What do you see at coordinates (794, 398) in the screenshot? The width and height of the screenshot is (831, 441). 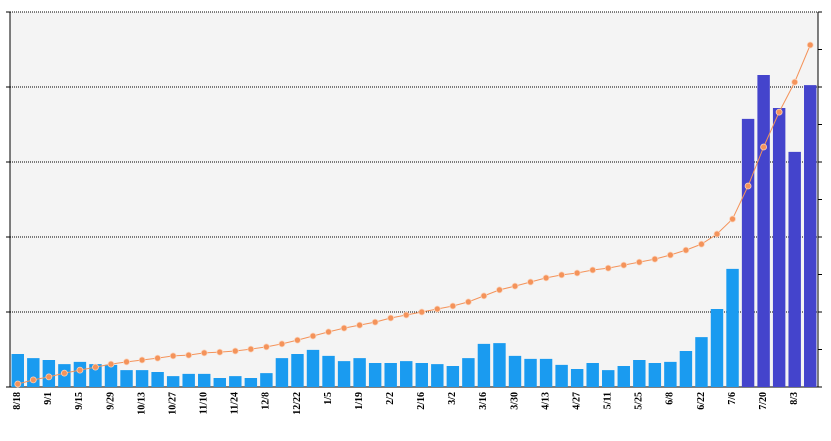 I see `x-tick-label: 8/3` at bounding box center [794, 398].